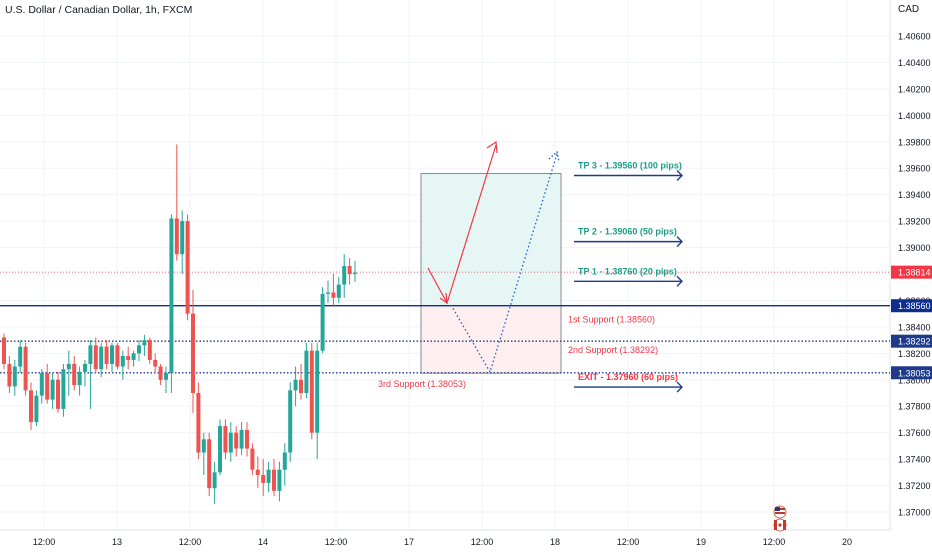 This screenshot has width=932, height=555. I want to click on target-label: TP 2 - 1.39060 (50 pips), so click(627, 232).